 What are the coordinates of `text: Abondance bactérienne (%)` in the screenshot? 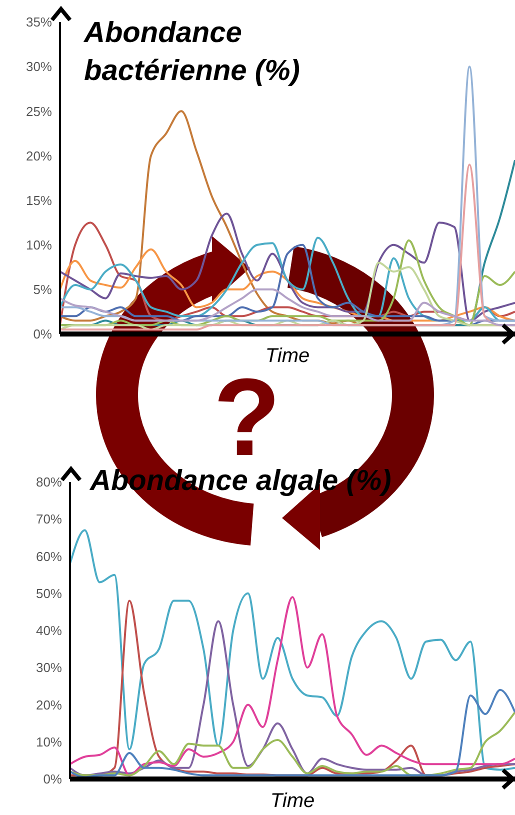 It's located at (192, 52).